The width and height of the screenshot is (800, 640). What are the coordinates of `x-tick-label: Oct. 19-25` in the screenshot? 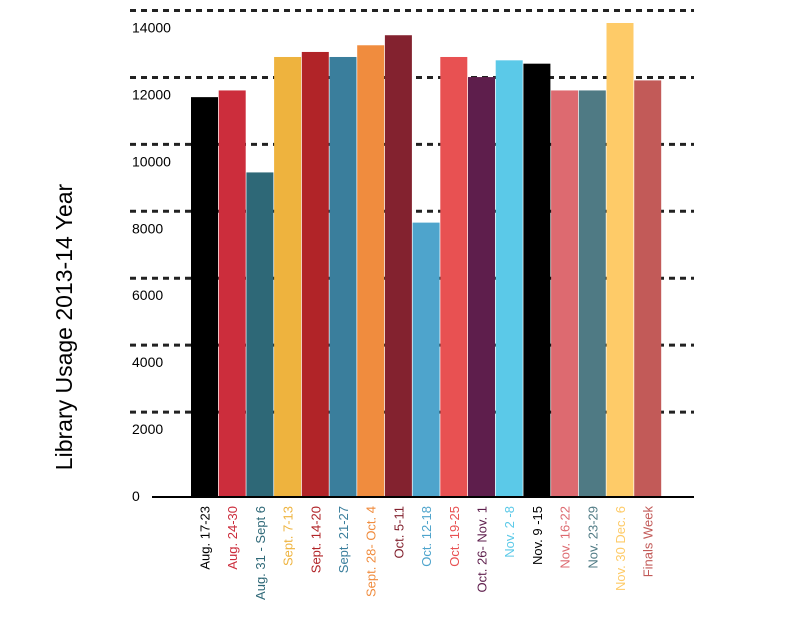 It's located at (454, 536).